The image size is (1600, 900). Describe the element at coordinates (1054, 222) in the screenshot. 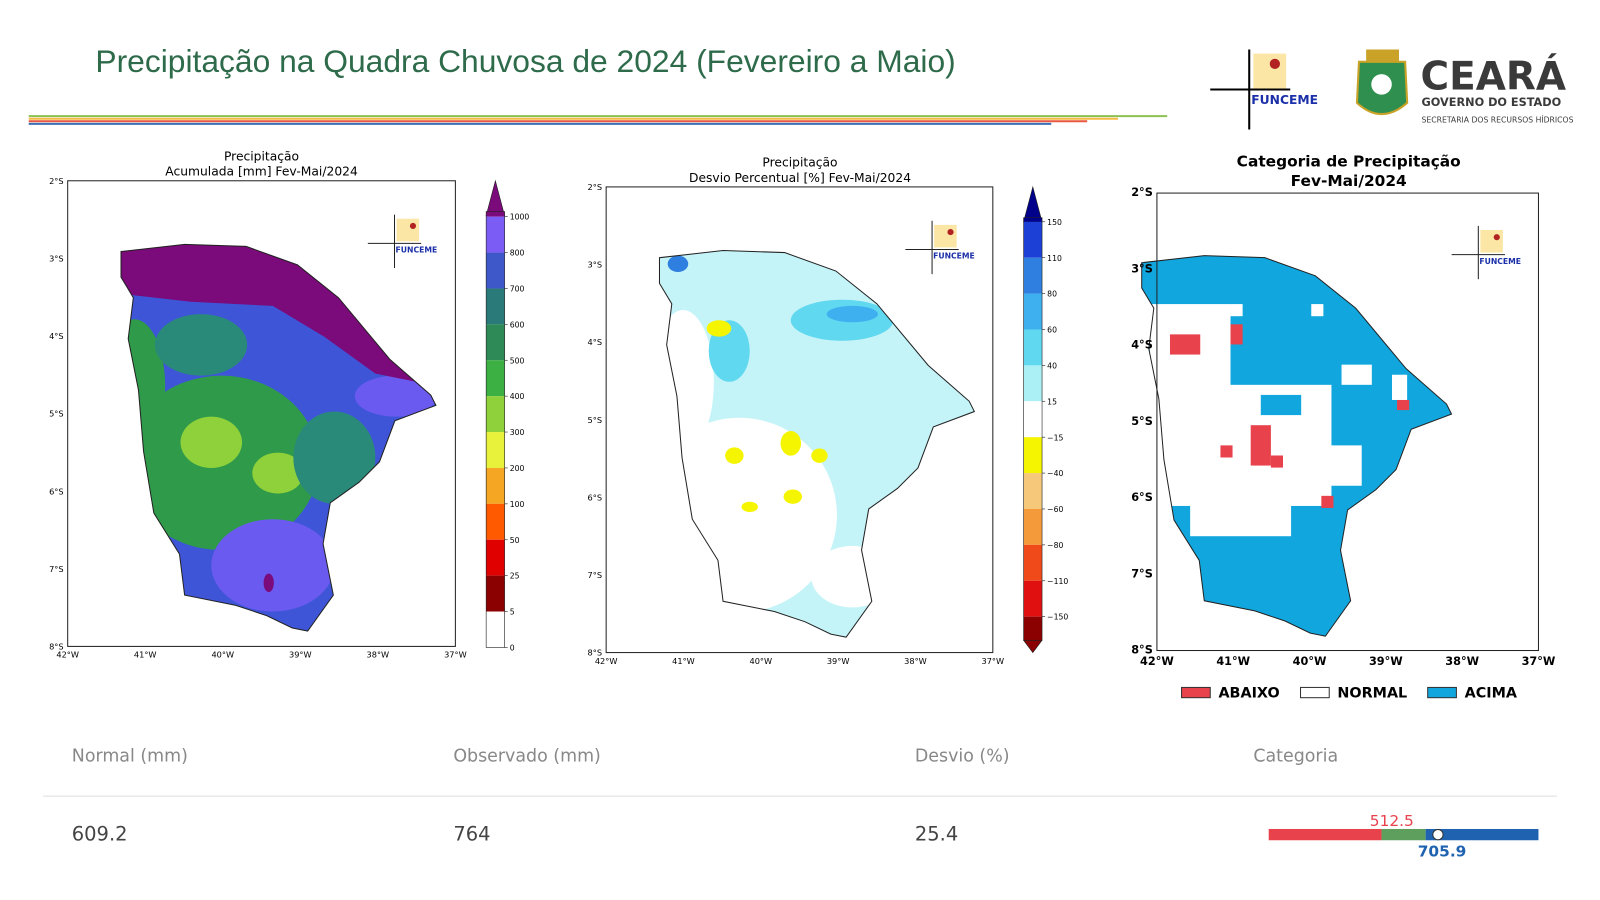

I see `colorbar-label: 150` at that location.